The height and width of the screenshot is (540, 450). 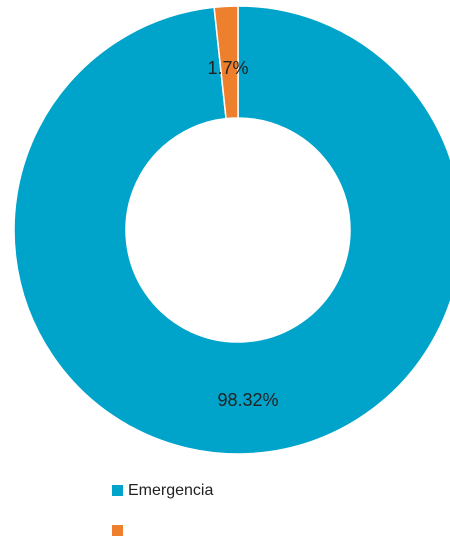 I want to click on slice-labels: 98.32% 1.7%, so click(x=242, y=234).